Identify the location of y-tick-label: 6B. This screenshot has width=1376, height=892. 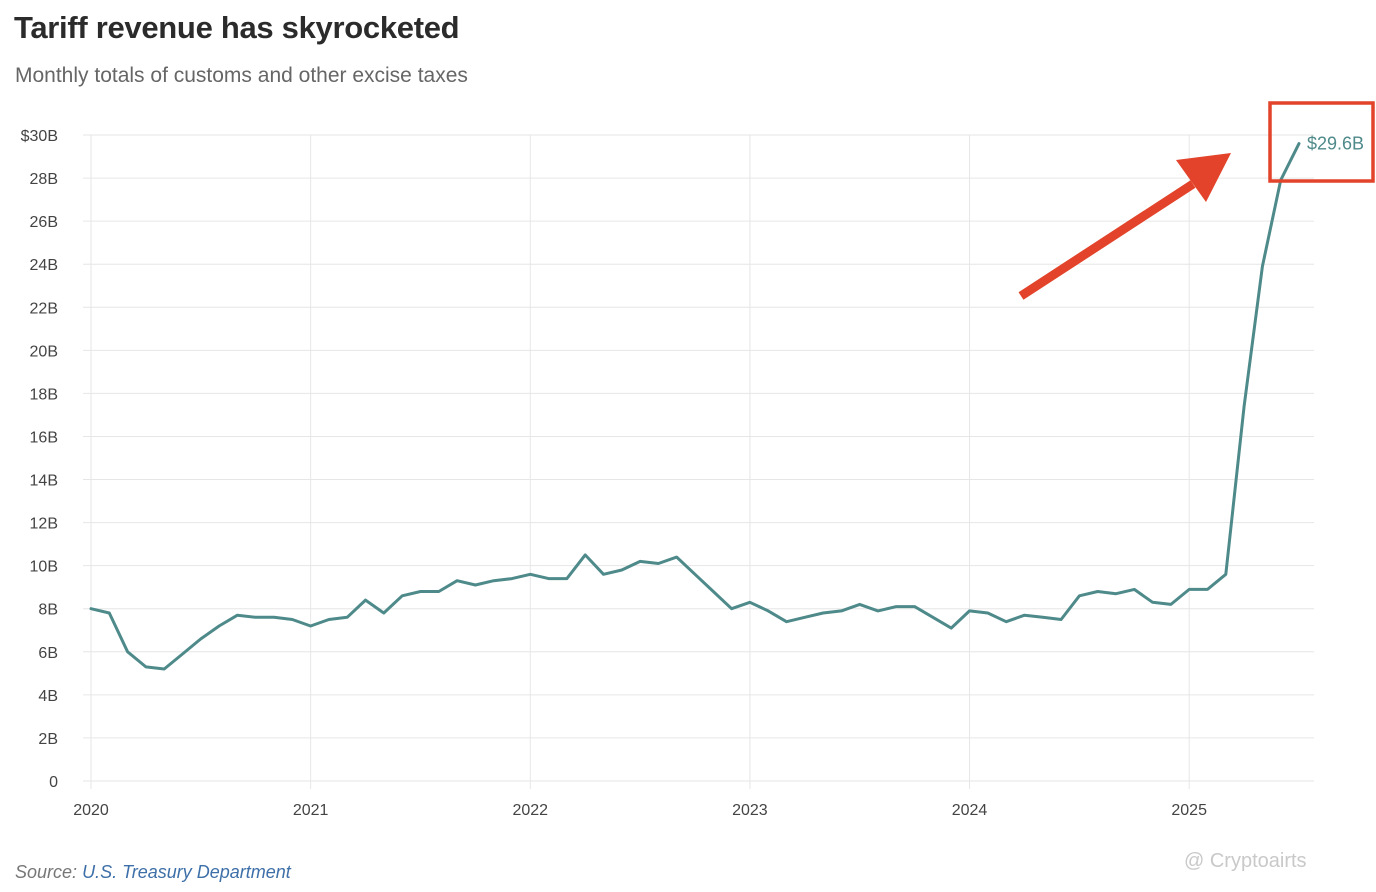
(48, 653).